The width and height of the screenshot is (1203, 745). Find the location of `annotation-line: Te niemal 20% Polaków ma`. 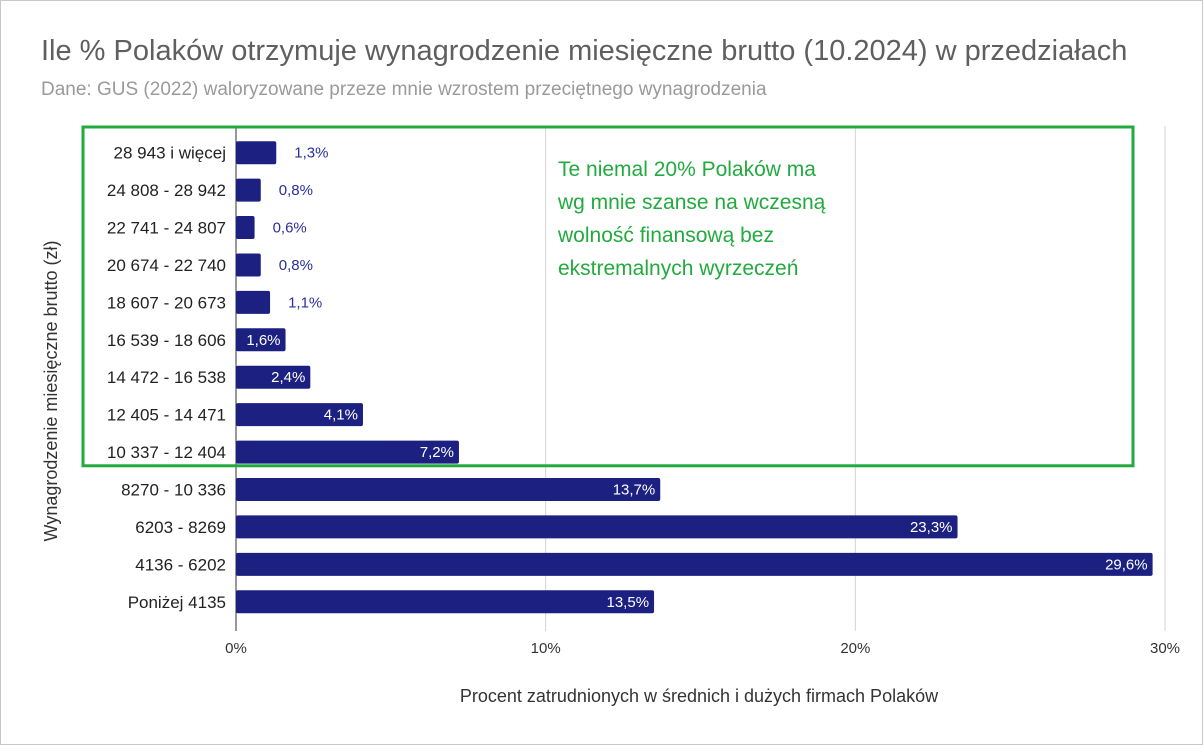

annotation-line: Te niemal 20% Polaków ma is located at coordinates (687, 169).